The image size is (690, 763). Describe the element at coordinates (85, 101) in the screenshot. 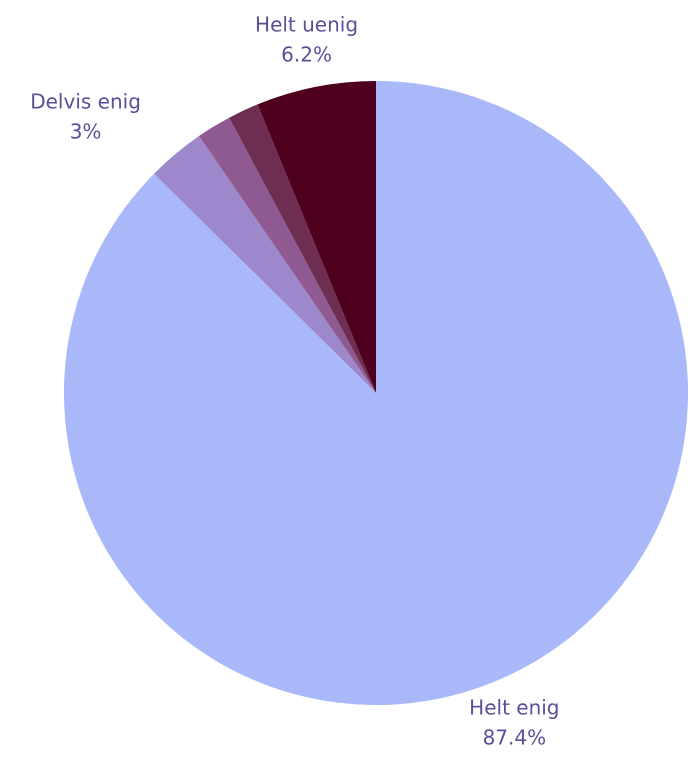

I see `slice-label: Delvis enig` at that location.